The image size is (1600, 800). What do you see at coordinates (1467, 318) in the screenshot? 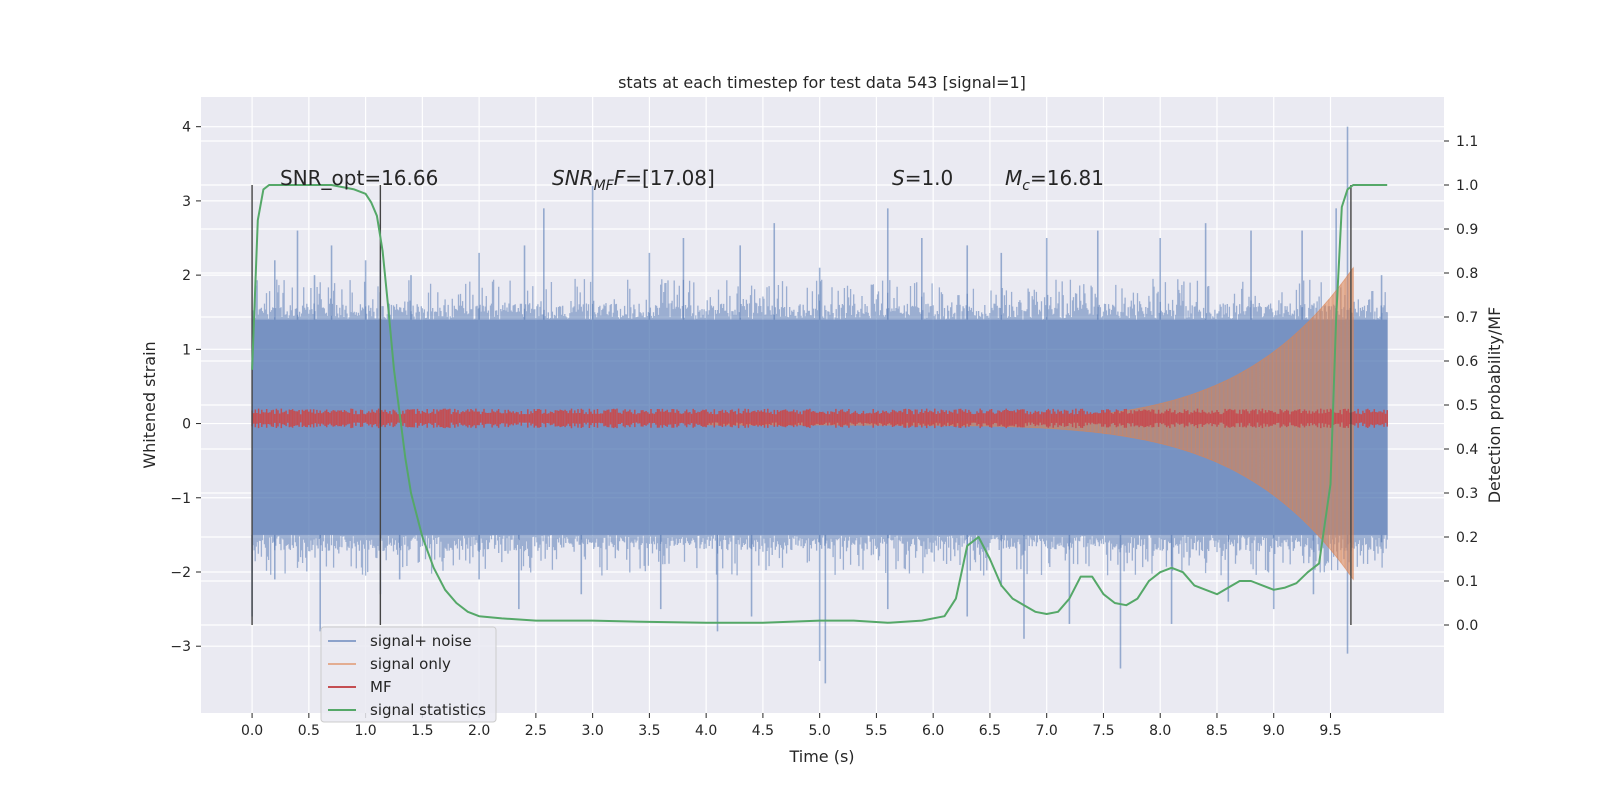
I see `y2-tick-label: 0.7` at bounding box center [1467, 318].